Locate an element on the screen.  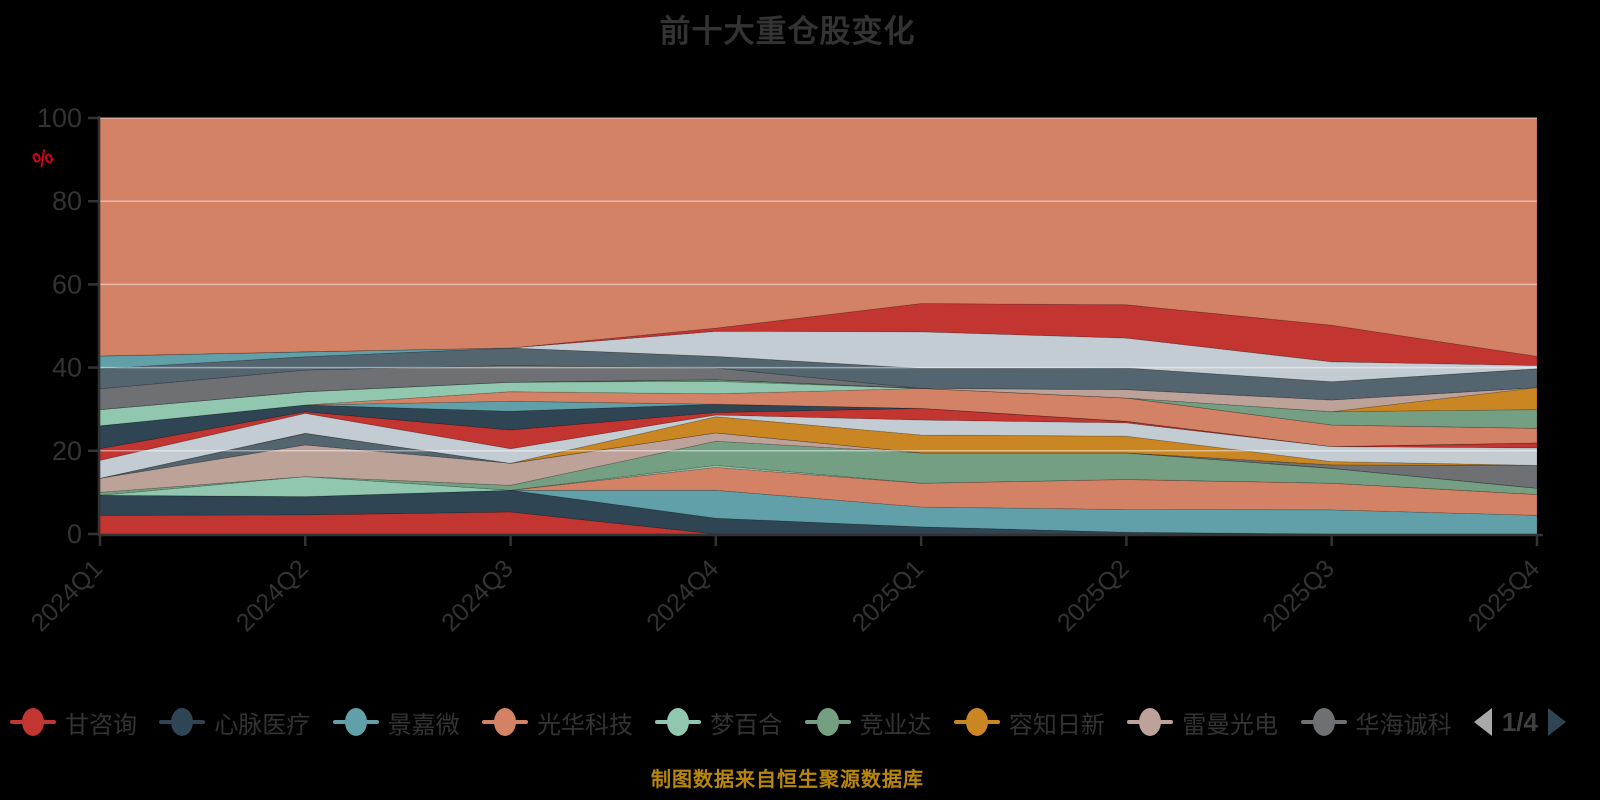
legend-item-jingyeda: 竞业达 is located at coordinates (868, 722).